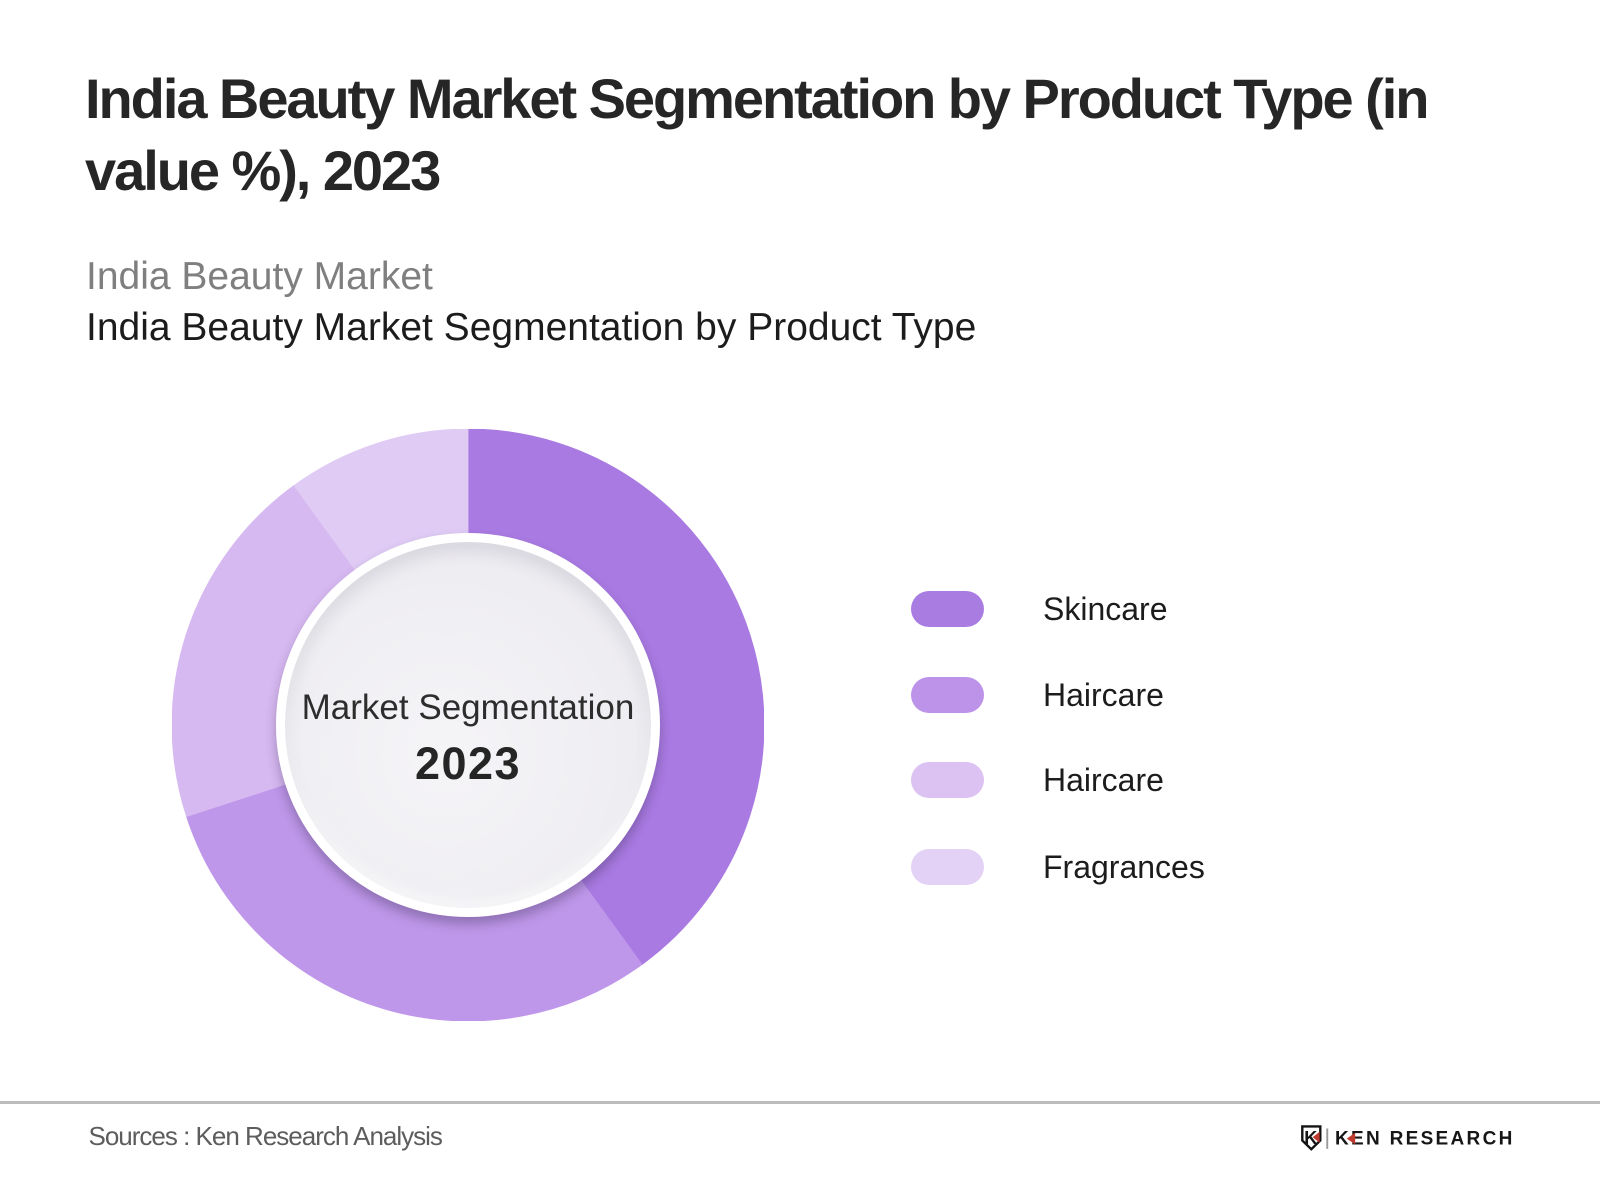 Image resolution: width=1600 pixels, height=1200 pixels. What do you see at coordinates (1424, 1138) in the screenshot?
I see `svg-text: KEN RESEARCH` at bounding box center [1424, 1138].